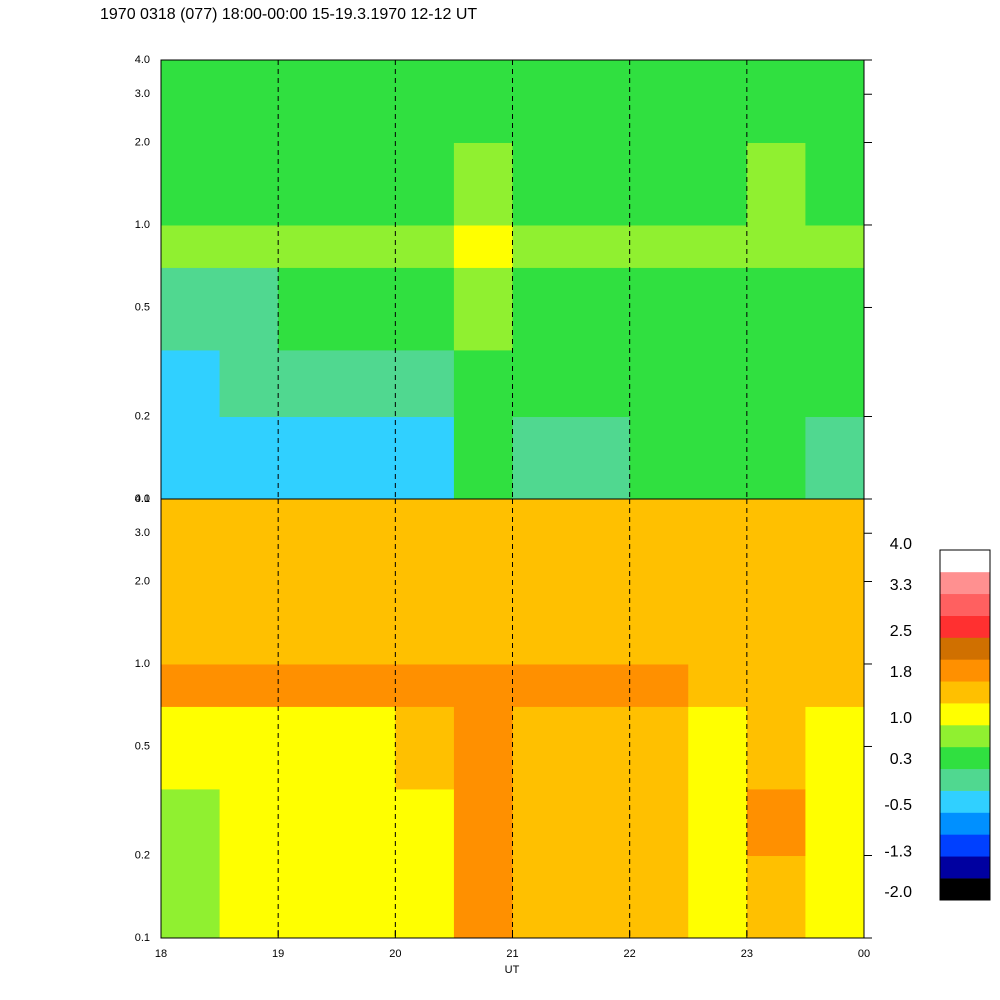 This screenshot has width=1000, height=1000. I want to click on x-tick-label: 19, so click(278, 954).